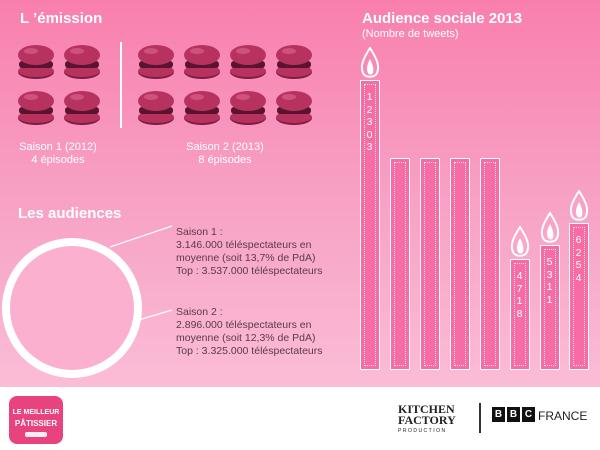 This screenshot has width=600, height=450. Describe the element at coordinates (36, 423) in the screenshot. I see `svg-text: PÂTISSIER` at that location.